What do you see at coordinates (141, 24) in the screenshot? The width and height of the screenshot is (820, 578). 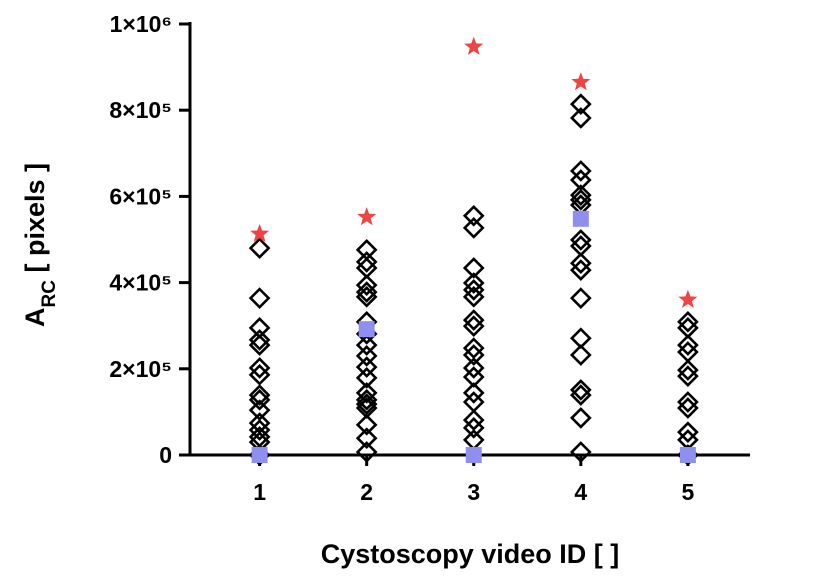 I see `y-tick-label: 1×10⁶` at bounding box center [141, 24].